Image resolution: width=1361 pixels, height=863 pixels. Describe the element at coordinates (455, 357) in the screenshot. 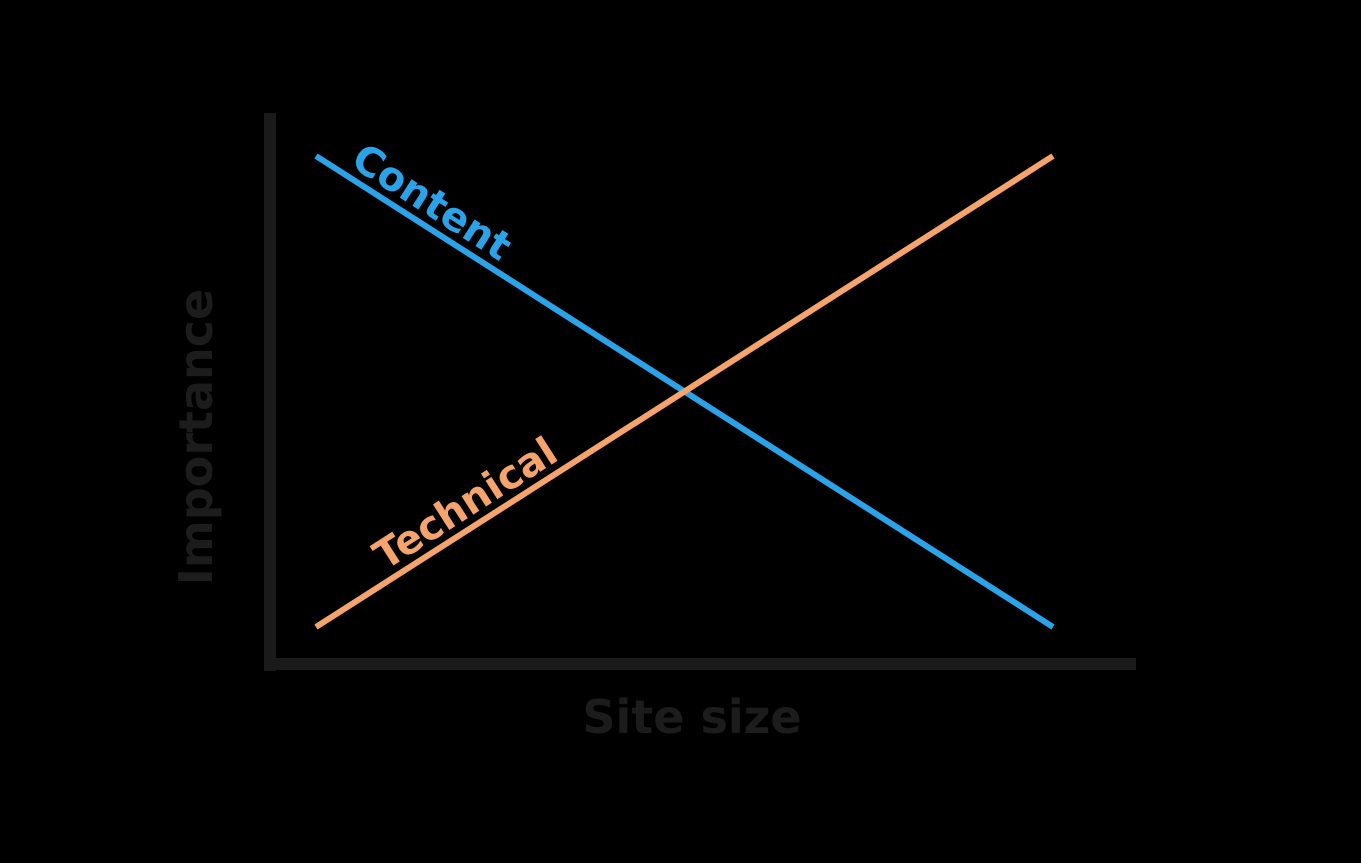

I see `series-label-layer: Content Technical` at that location.